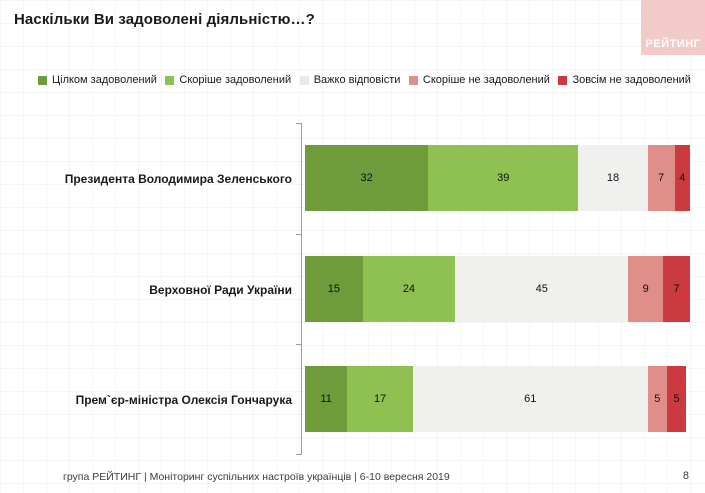  I want to click on segment-value: 18, so click(613, 178).